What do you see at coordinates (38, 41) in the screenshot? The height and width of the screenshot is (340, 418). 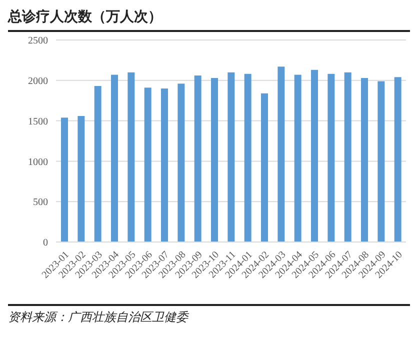 I see `y-tick-label: 2500` at bounding box center [38, 41].